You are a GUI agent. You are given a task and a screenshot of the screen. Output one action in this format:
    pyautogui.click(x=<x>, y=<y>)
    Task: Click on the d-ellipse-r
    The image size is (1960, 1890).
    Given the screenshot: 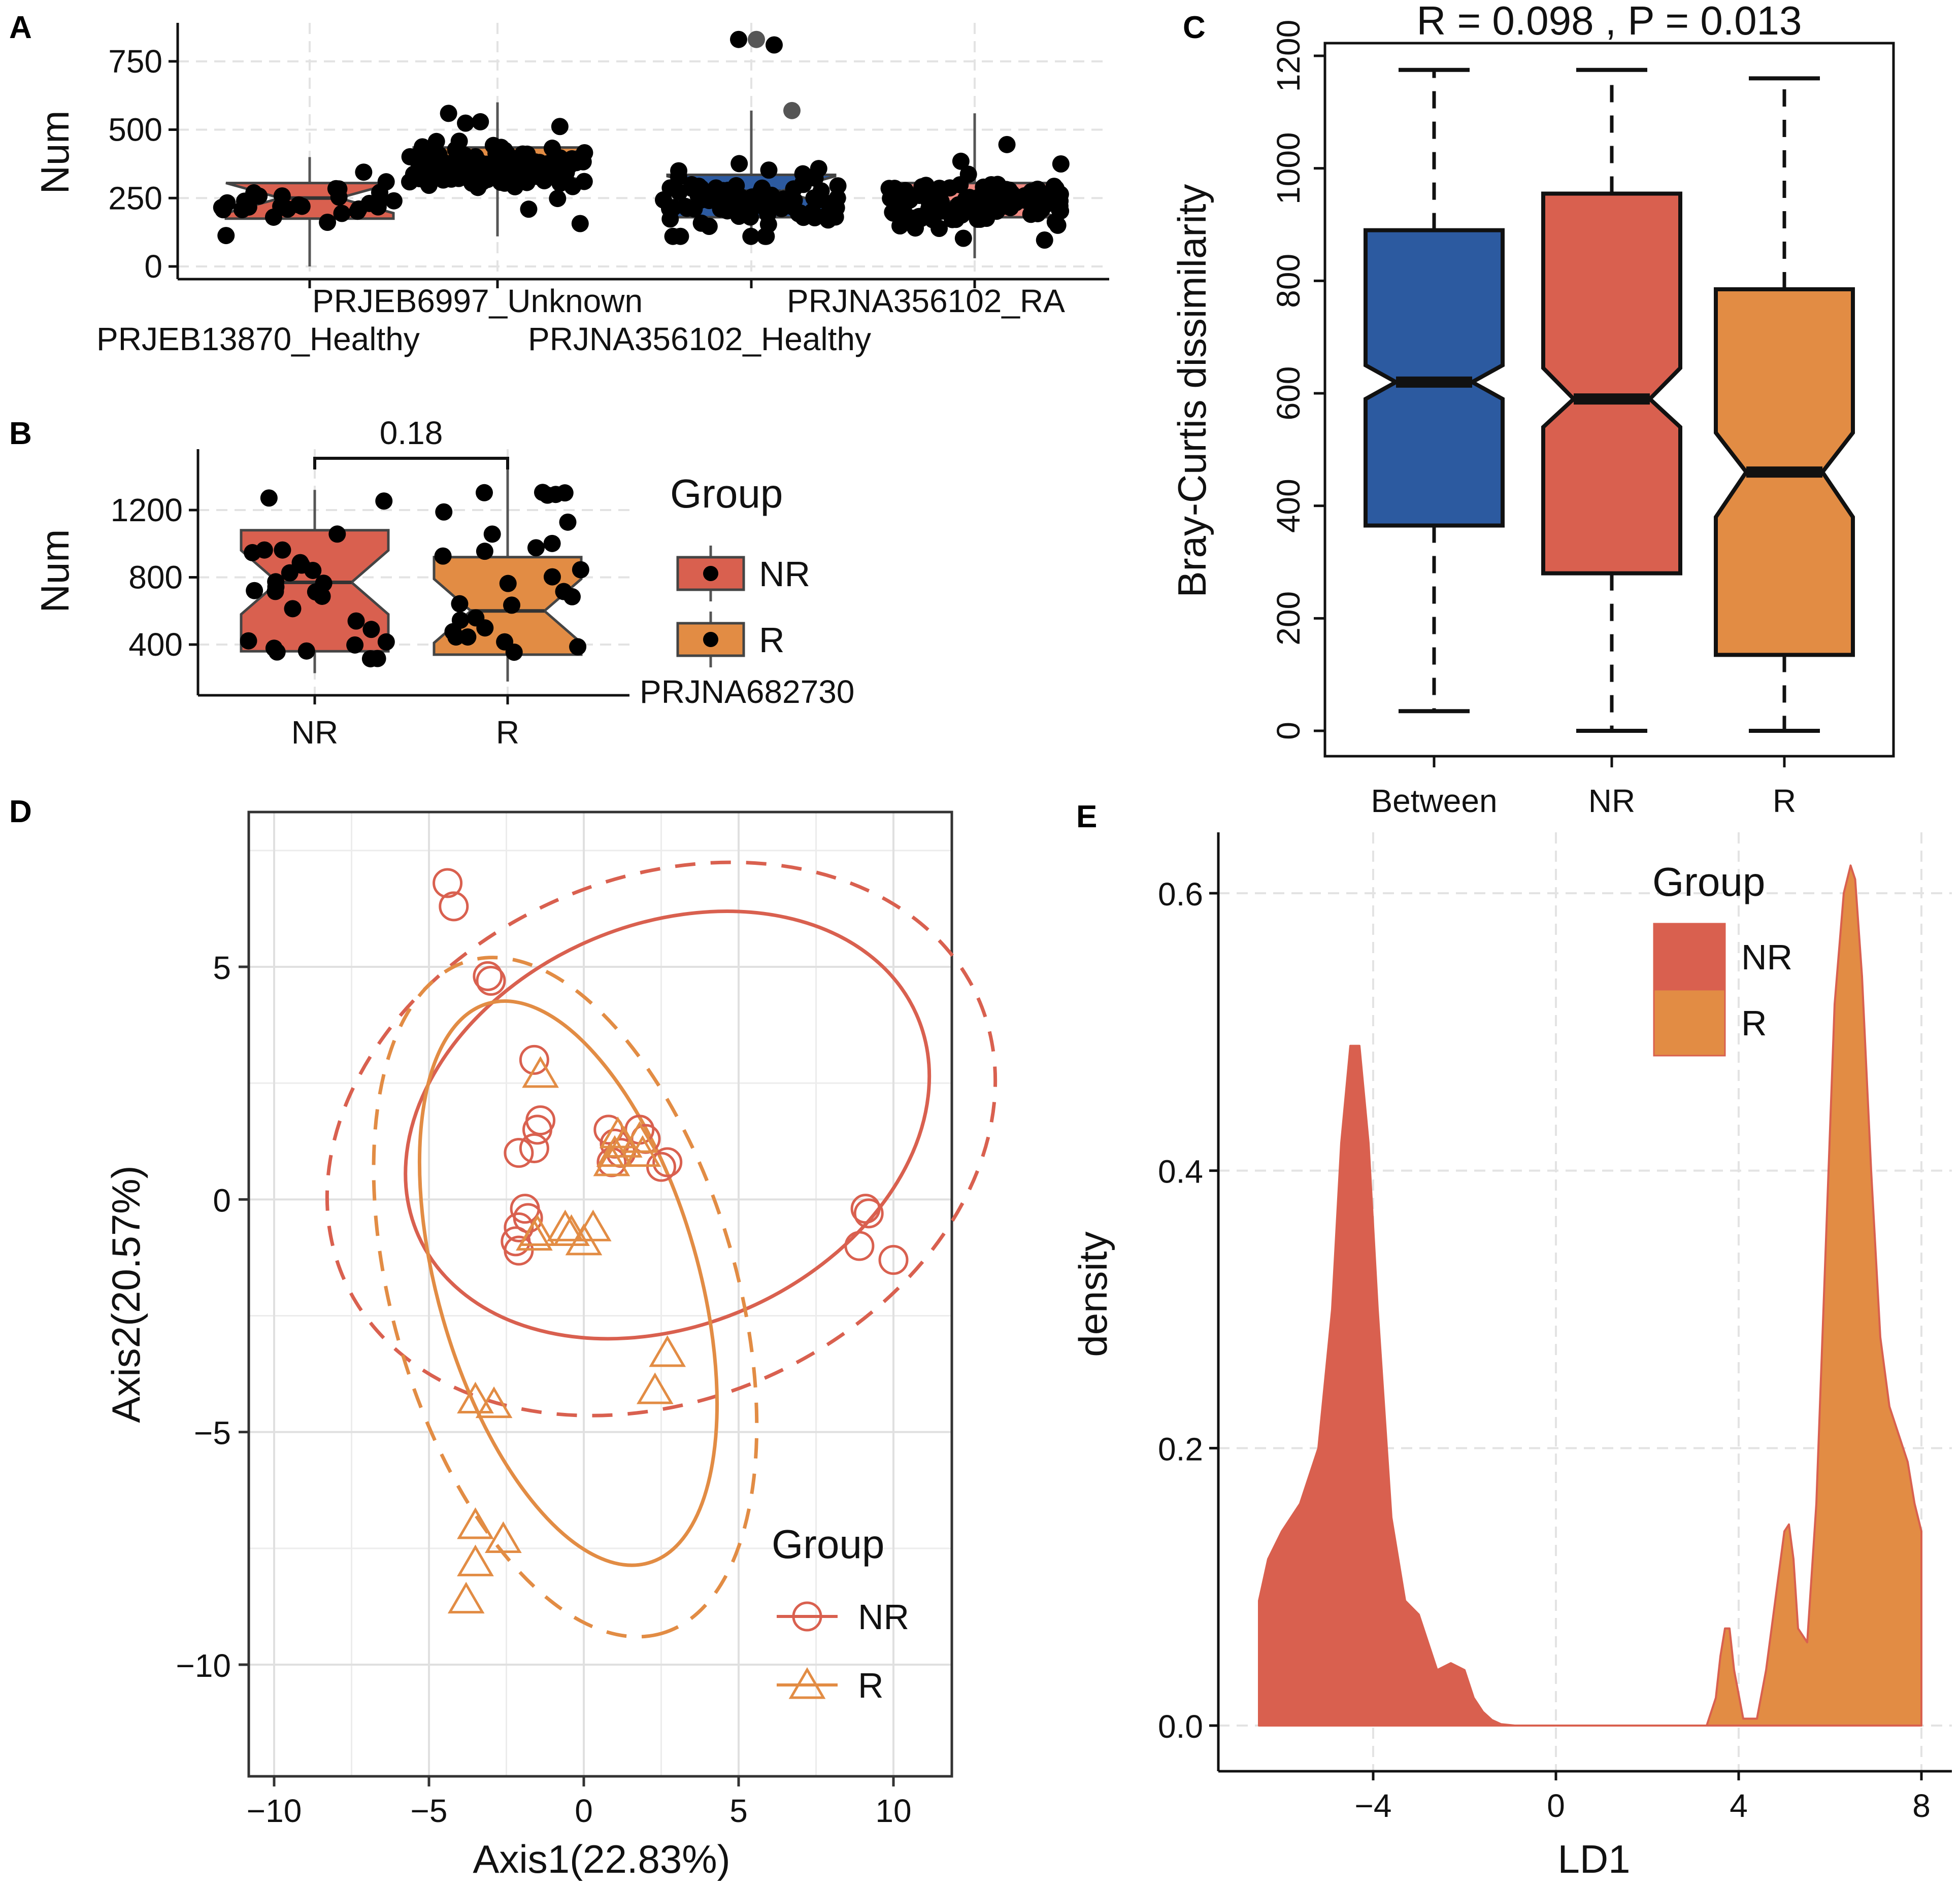 What is the action you would take?
    pyautogui.click(x=568, y=1283)
    